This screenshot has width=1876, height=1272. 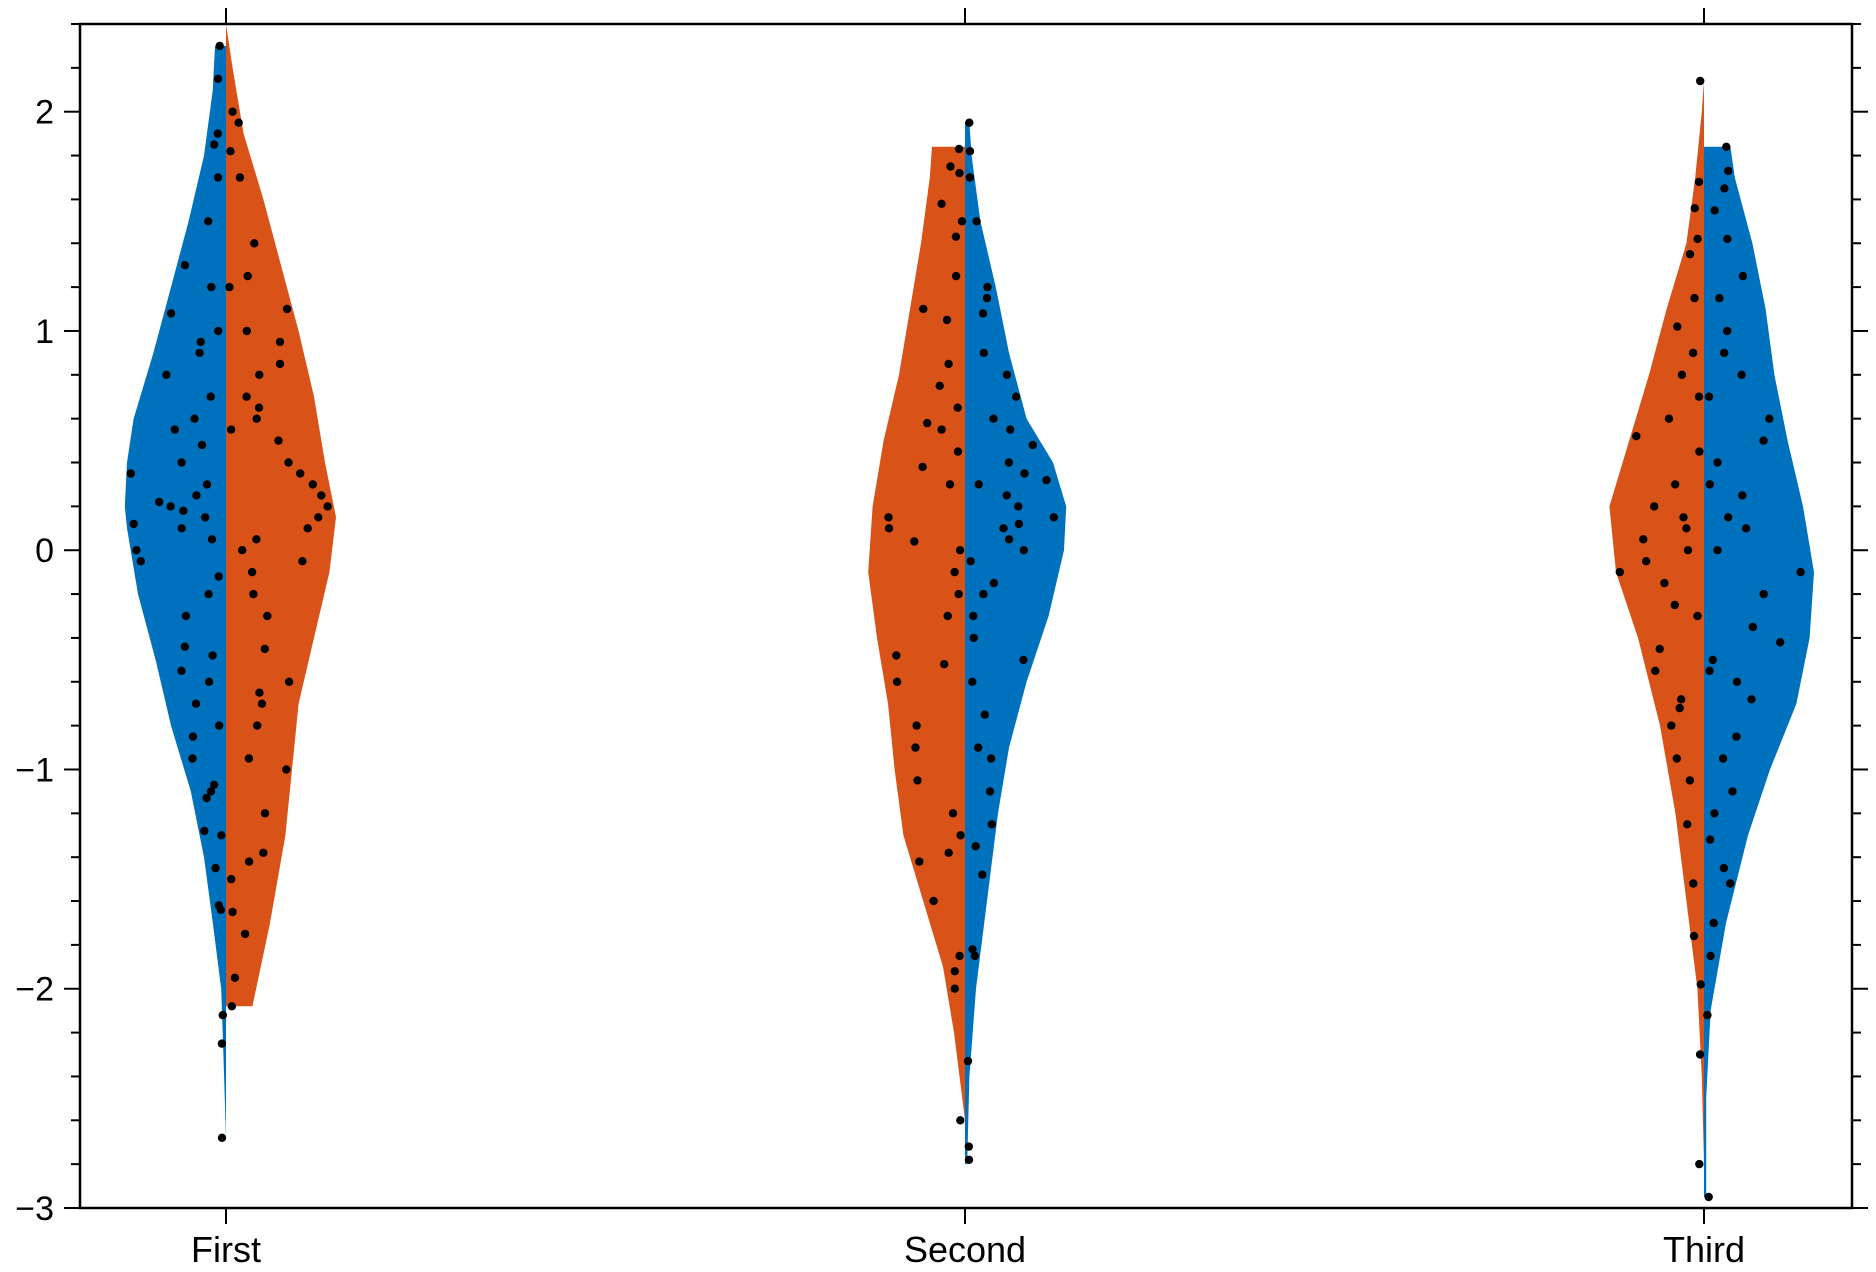 I want to click on violin-third-right, so click(x=1759, y=671).